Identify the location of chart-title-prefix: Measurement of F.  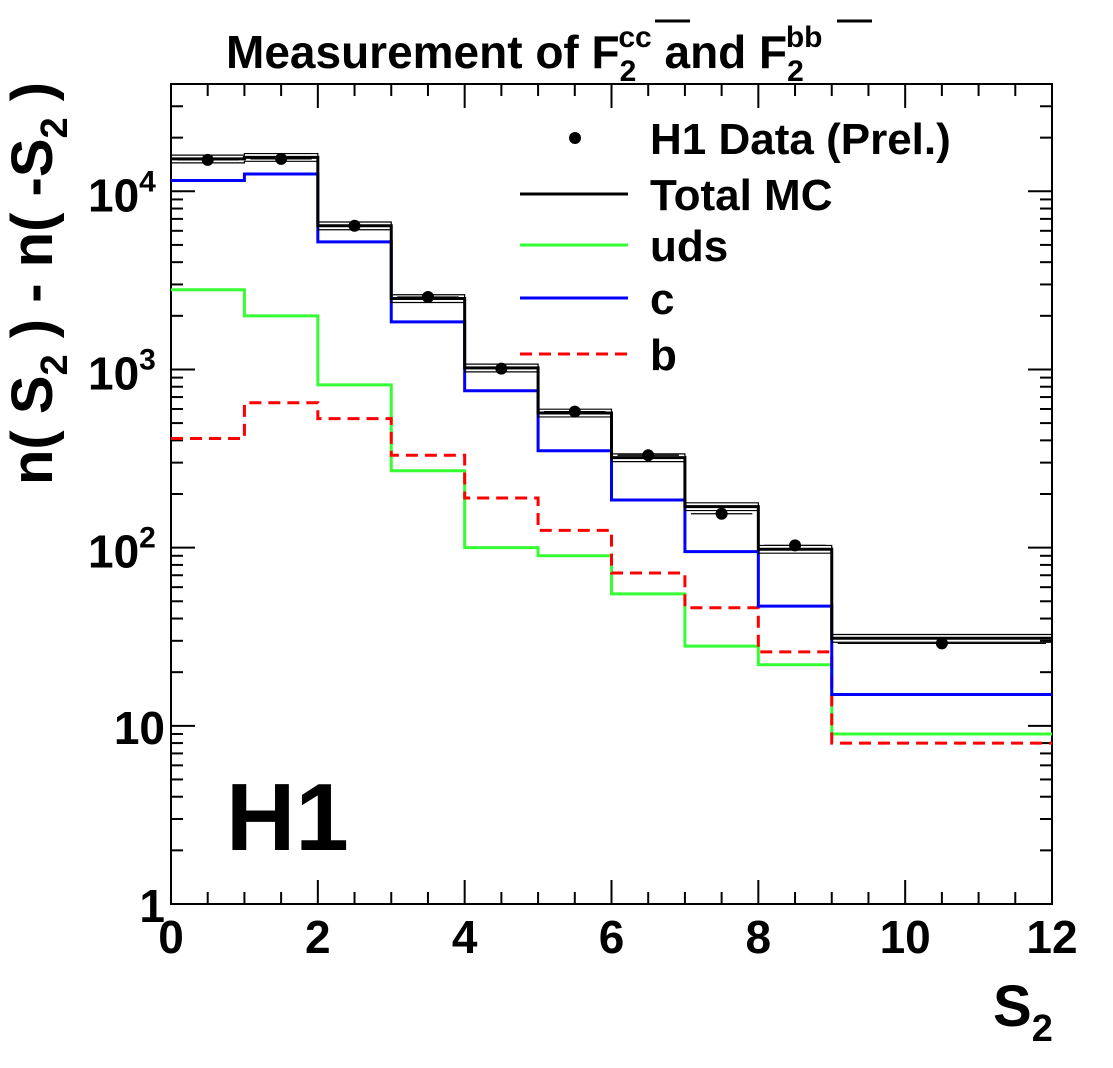
(423, 52).